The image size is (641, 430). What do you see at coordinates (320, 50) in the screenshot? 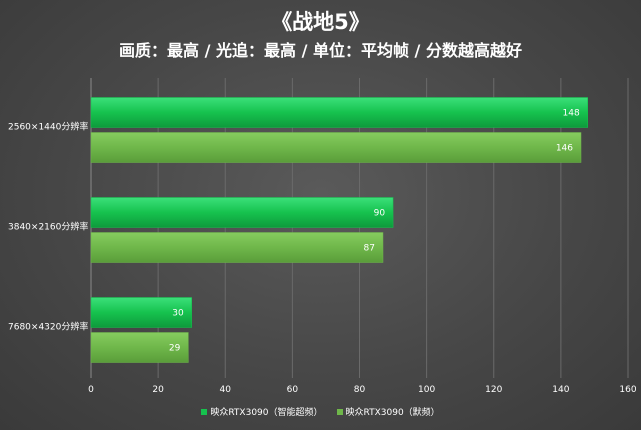
I see `chart-subtitle: 画质：最高 / 光追：最高 / 单位：平均帧 / 分数越高越好` at bounding box center [320, 50].